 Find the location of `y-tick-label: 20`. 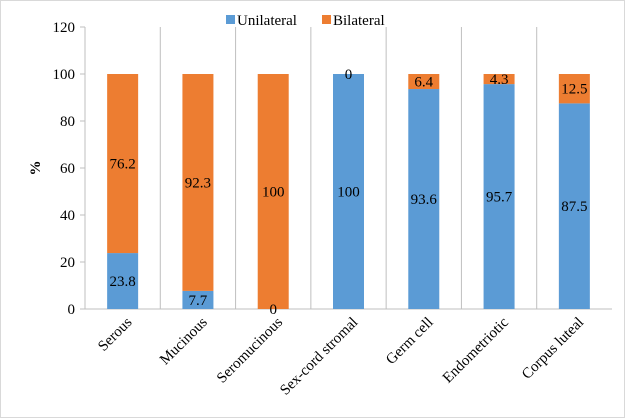

y-tick-label: 20 is located at coordinates (67, 263).